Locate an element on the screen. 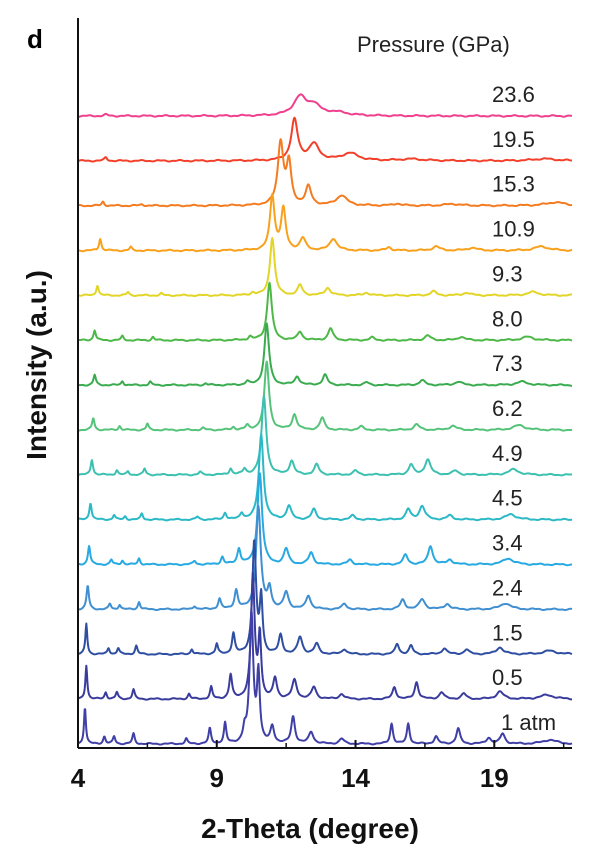 Image resolution: width=589 pixels, height=859 pixels. panel-letter: d is located at coordinates (35, 39).